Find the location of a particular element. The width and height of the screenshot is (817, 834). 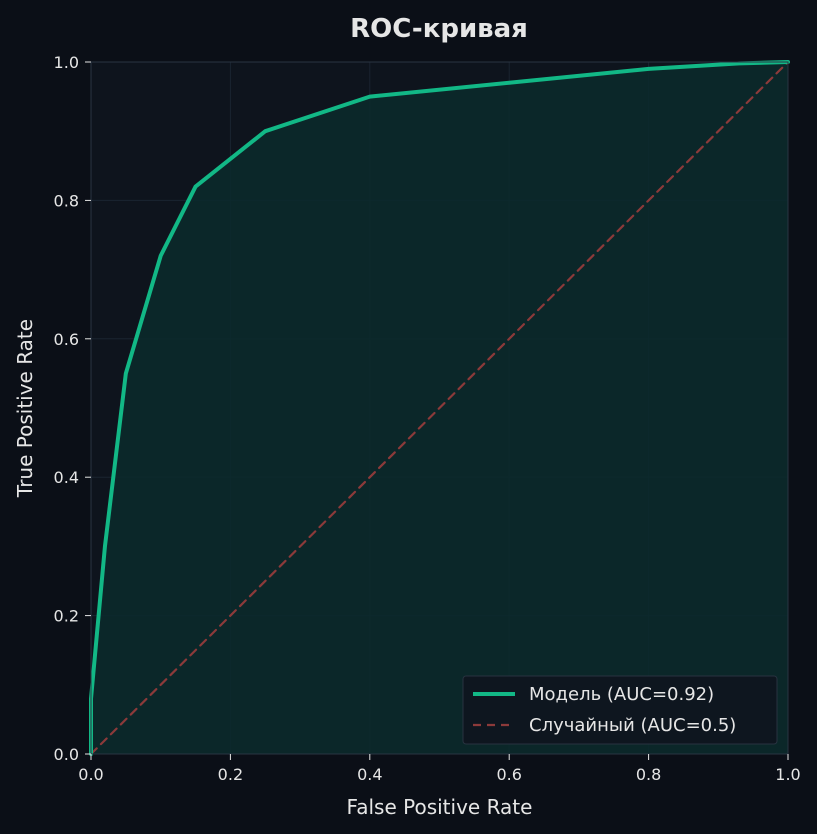

x-tick-label: 0.0 is located at coordinates (90, 774).